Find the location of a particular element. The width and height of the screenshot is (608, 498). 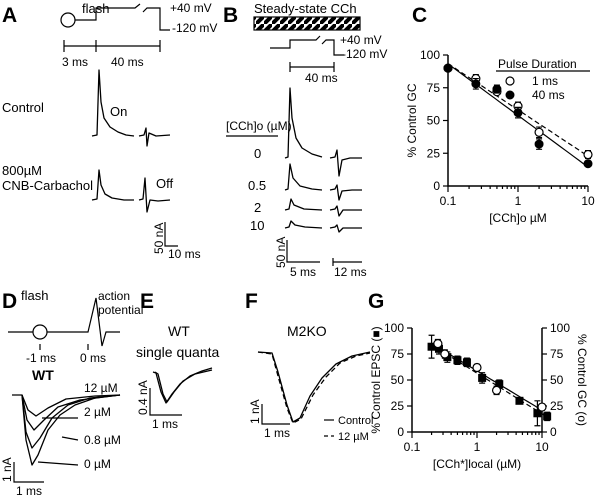

y-axis-label: % Control EPSC (■) is located at coordinates (376, 379).